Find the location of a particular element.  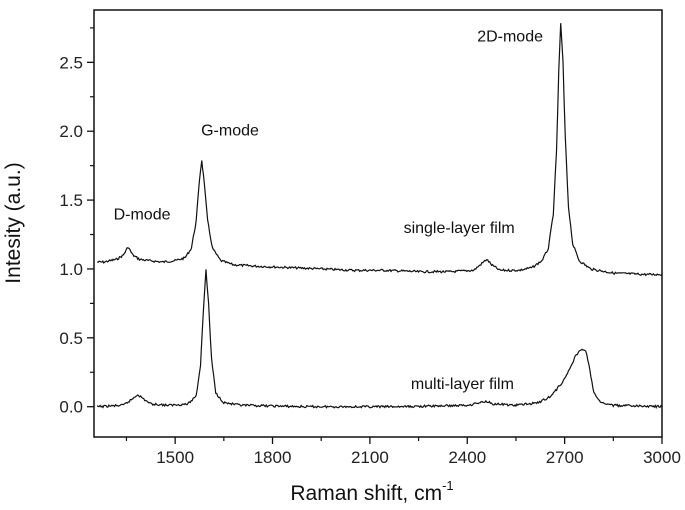

x-axis-title-superscript: -1 is located at coordinates (448, 485).